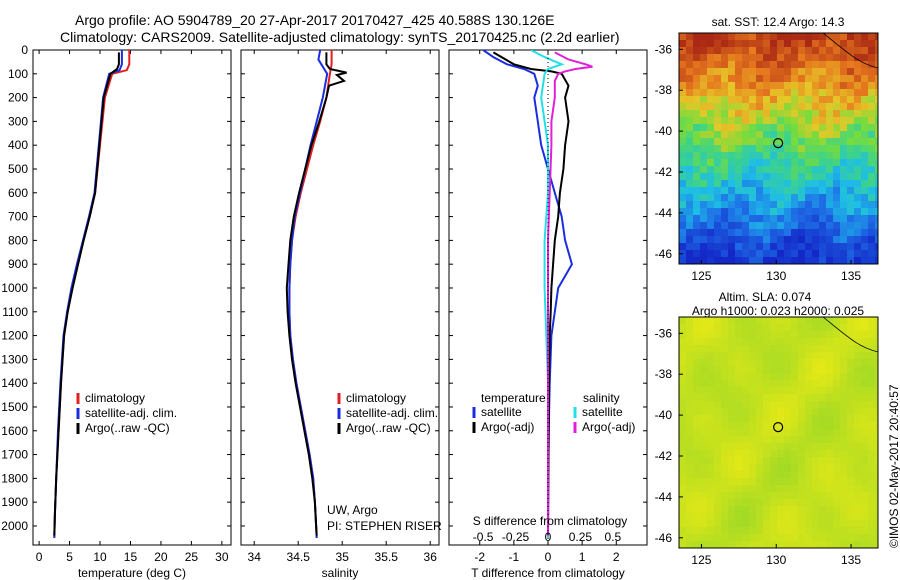 The height and width of the screenshot is (580, 900). Describe the element at coordinates (664, 131) in the screenshot. I see `y-tick-label: -40` at that location.